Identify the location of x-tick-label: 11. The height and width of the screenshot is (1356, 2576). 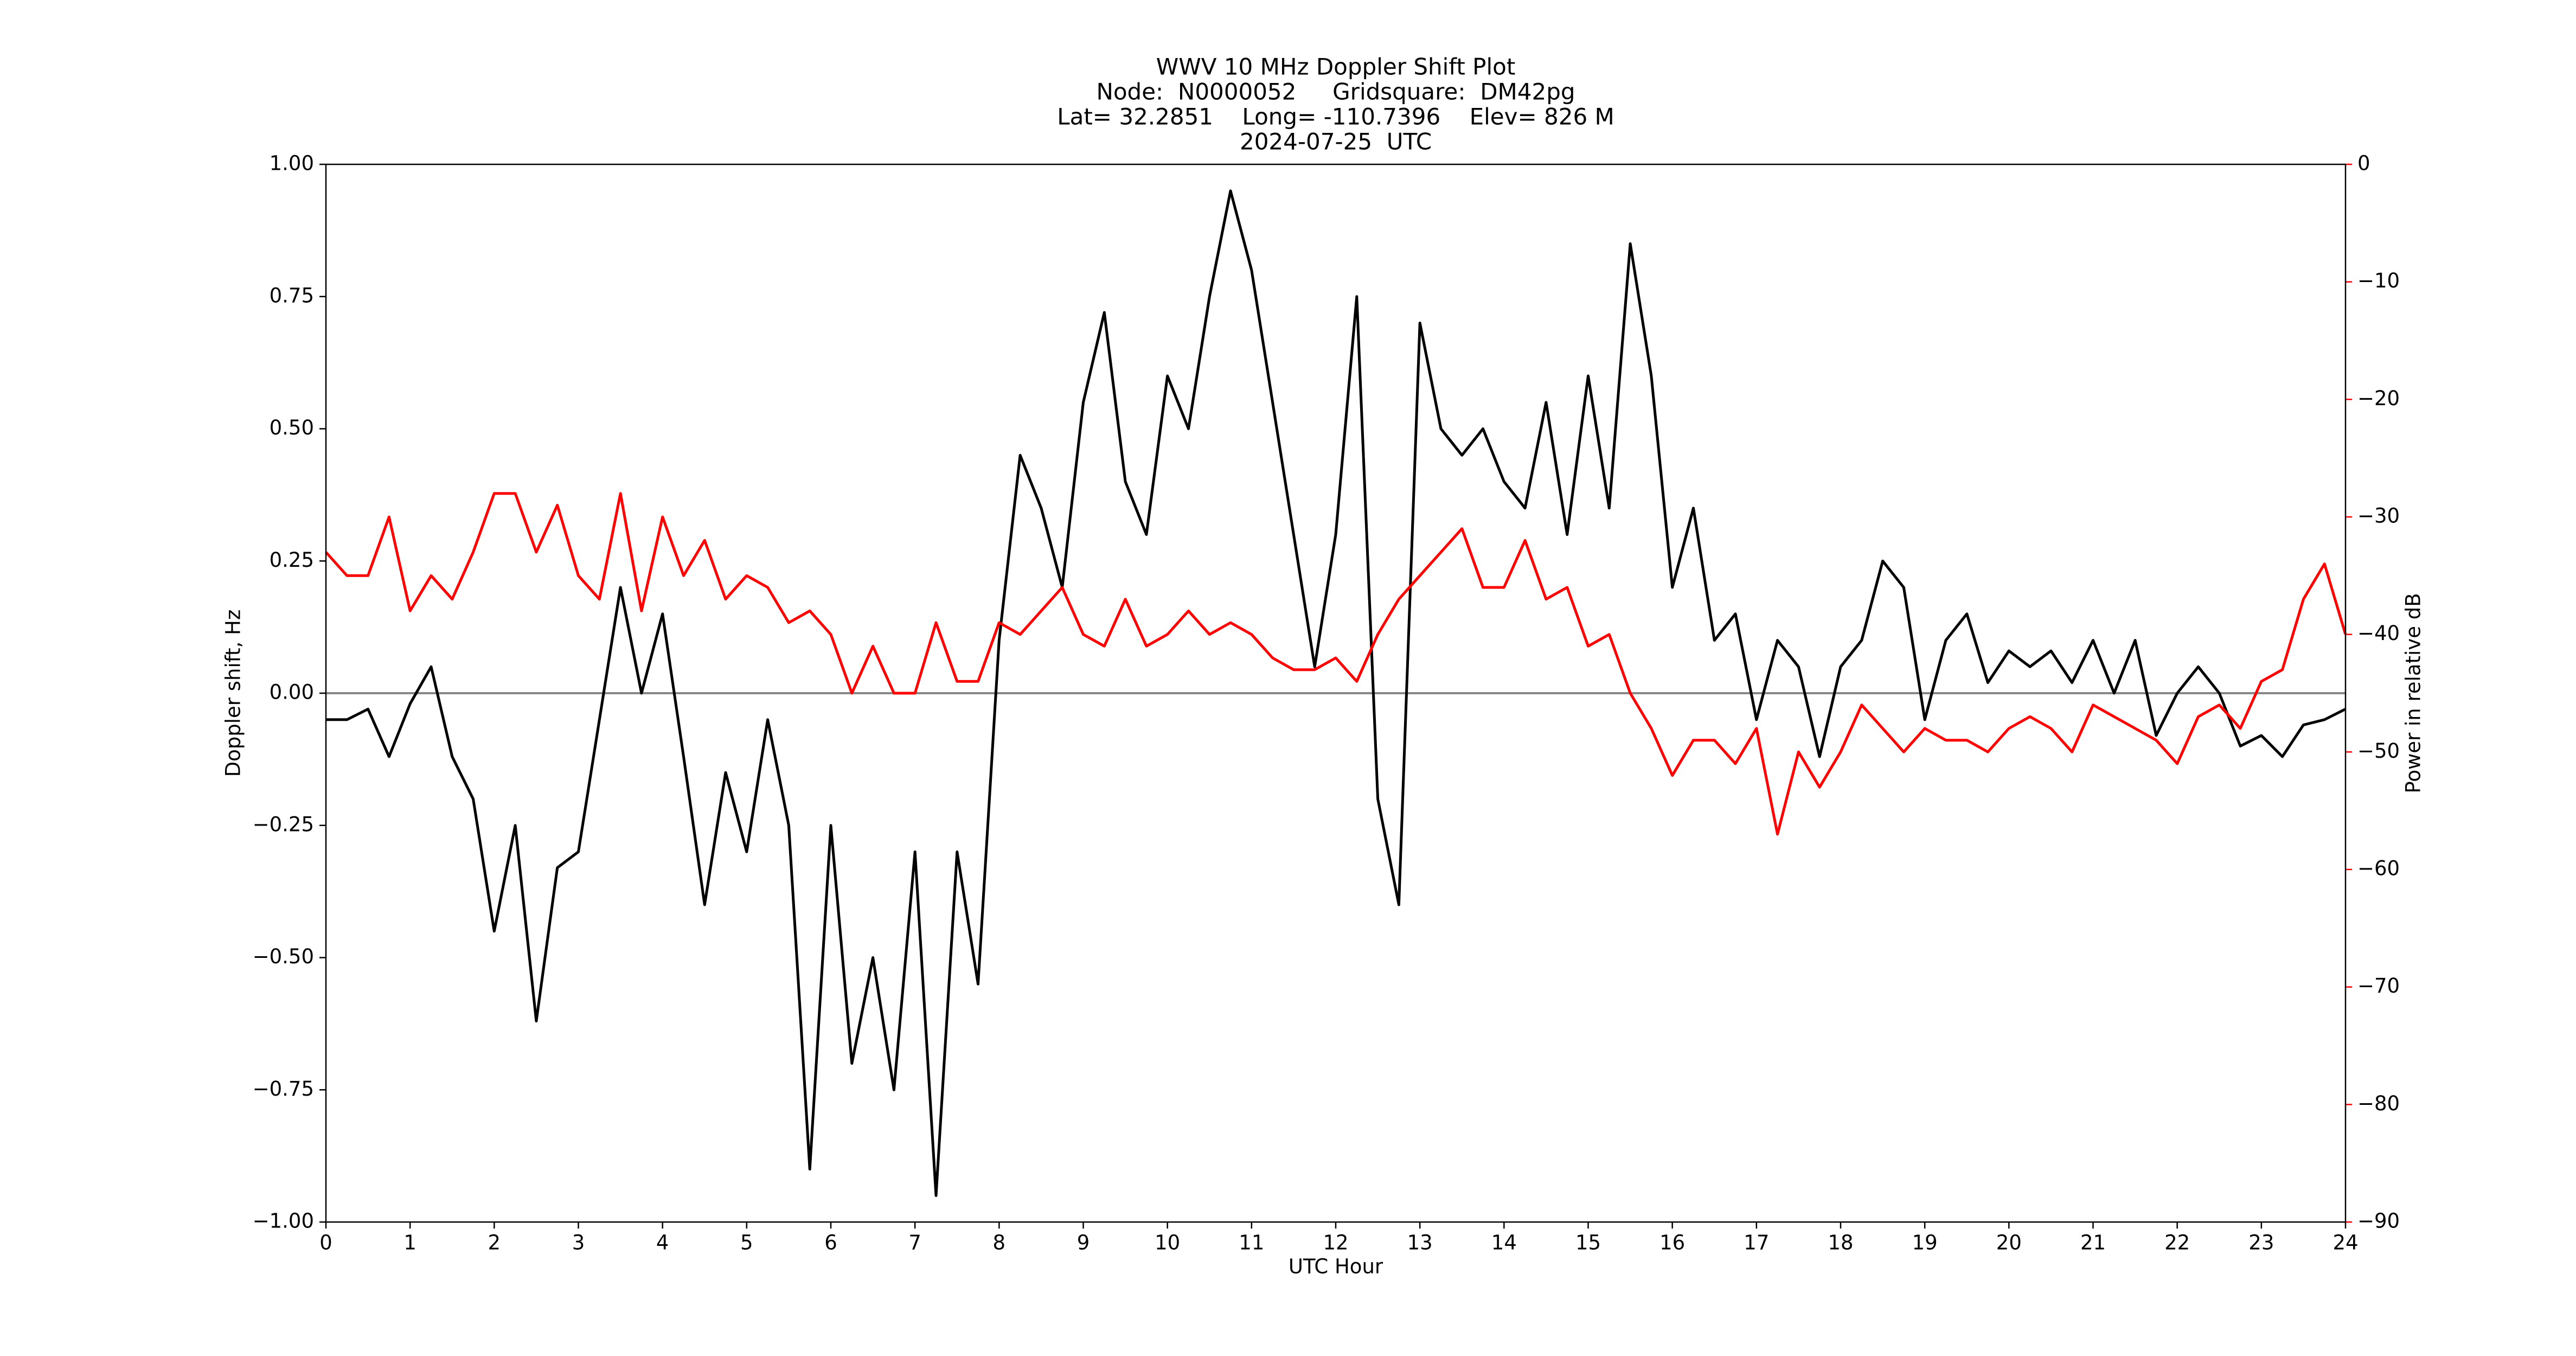
(1251, 1243).